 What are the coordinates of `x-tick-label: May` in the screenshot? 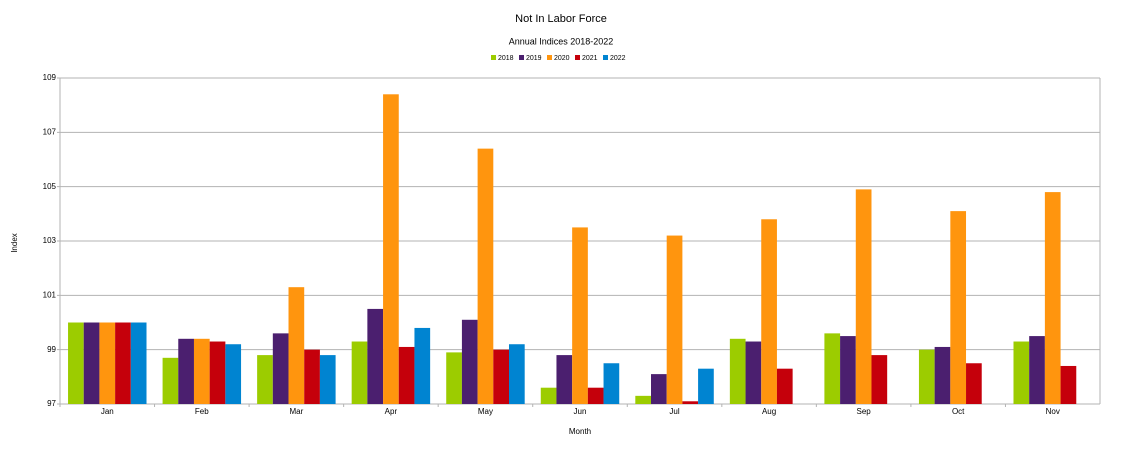 It's located at (485, 411).